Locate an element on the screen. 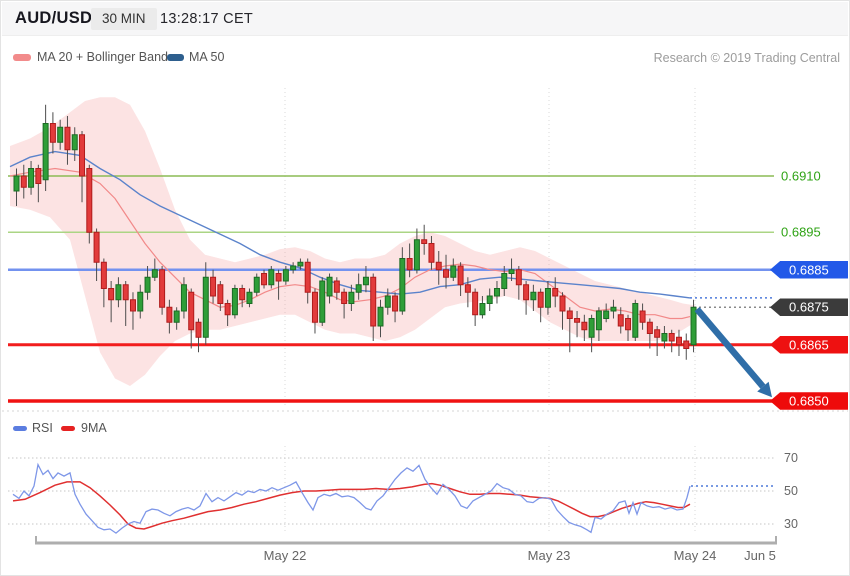 The image size is (850, 576). price-level-tag-text: 0.6865 is located at coordinates (809, 345).